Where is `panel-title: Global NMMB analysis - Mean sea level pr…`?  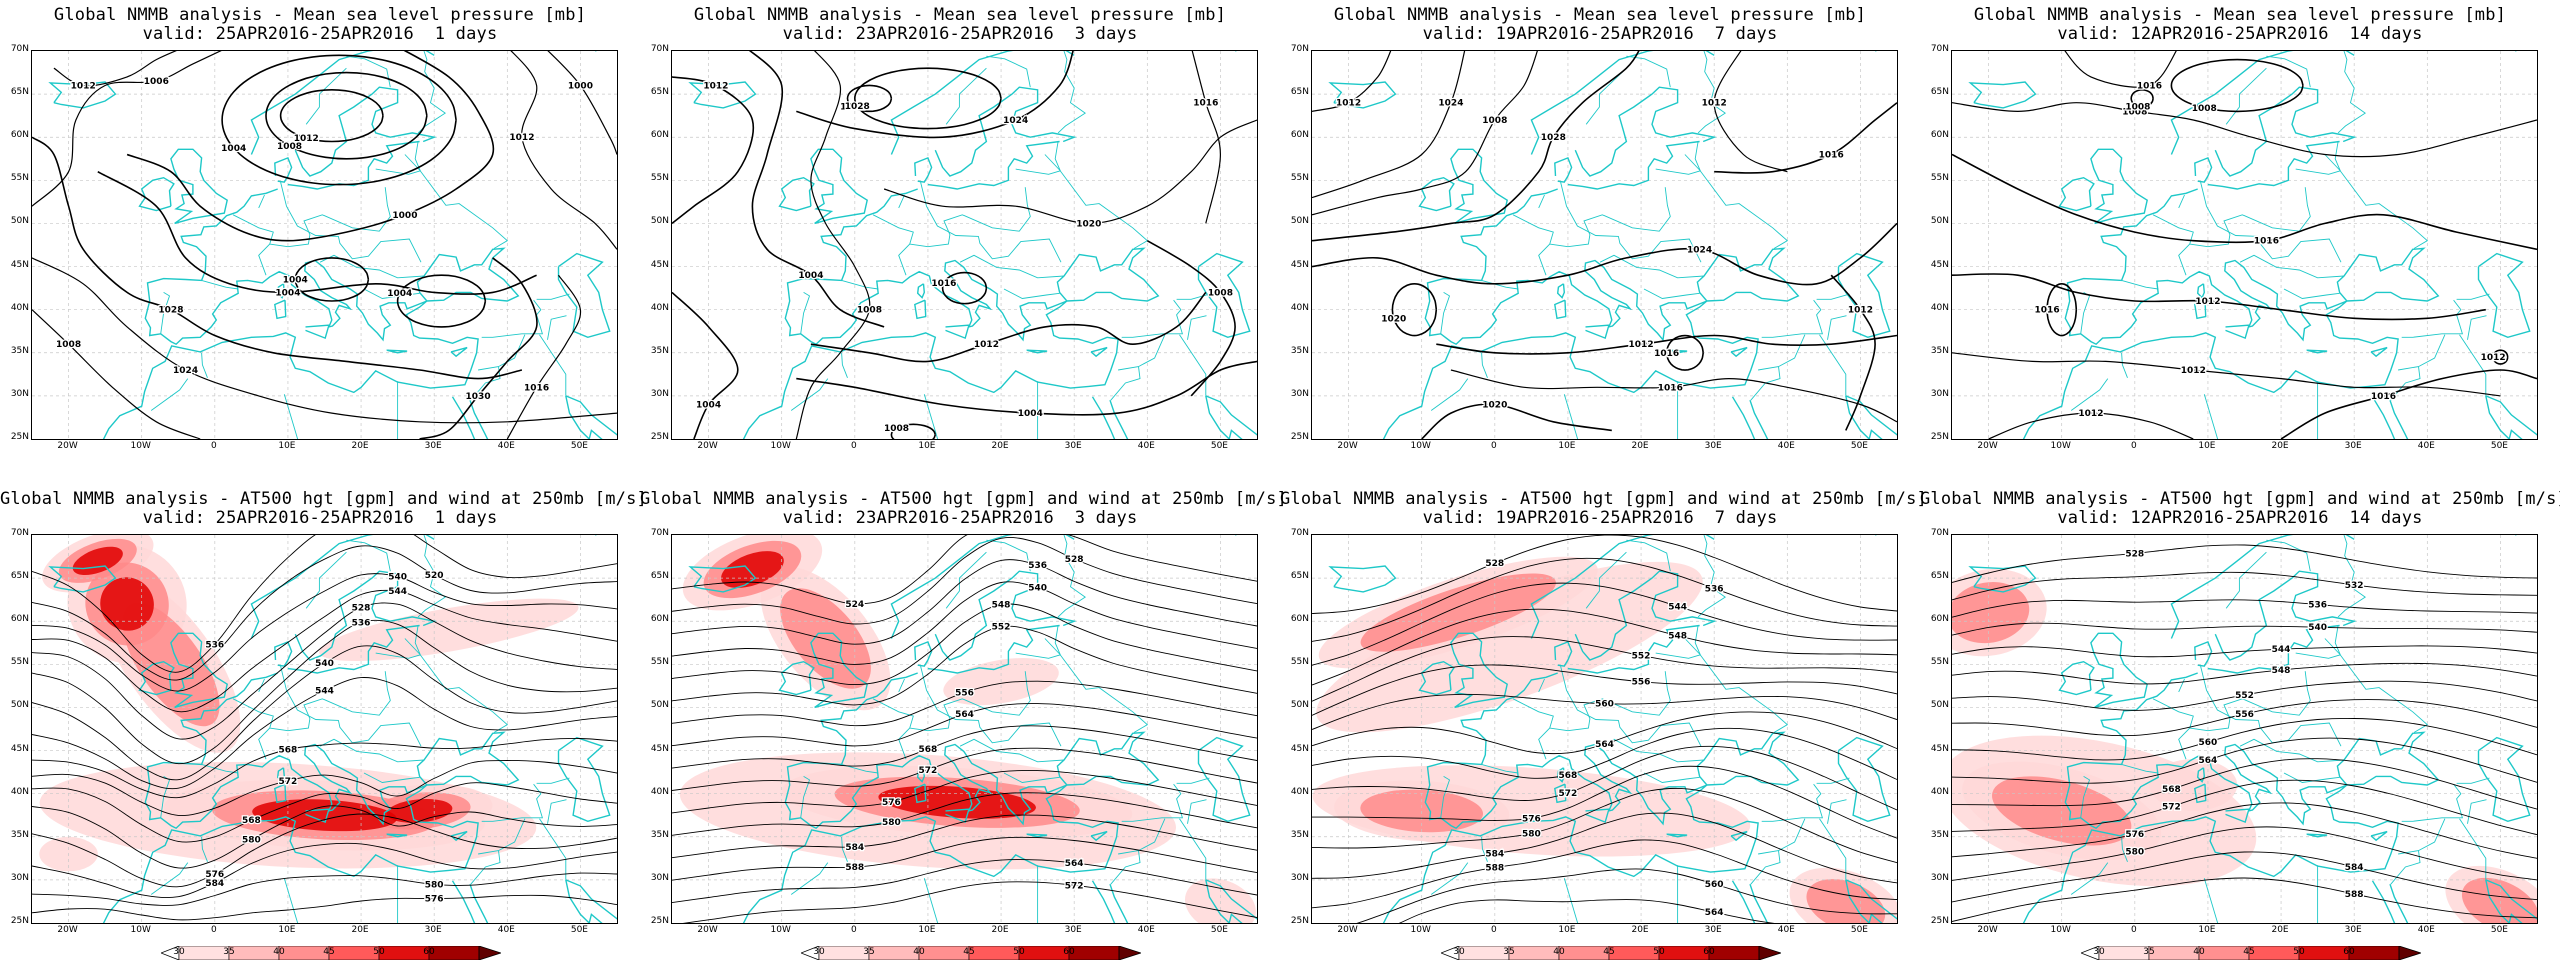 panel-title: Global NMMB analysis - Mean sea level pr… is located at coordinates (2240, 15).